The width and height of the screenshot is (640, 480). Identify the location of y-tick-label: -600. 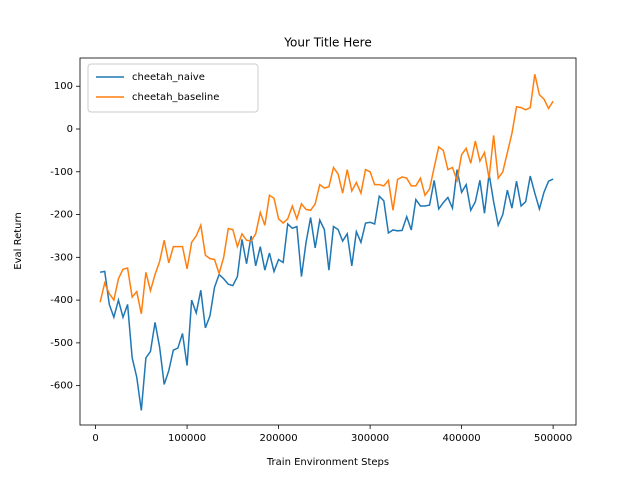
(61, 386).